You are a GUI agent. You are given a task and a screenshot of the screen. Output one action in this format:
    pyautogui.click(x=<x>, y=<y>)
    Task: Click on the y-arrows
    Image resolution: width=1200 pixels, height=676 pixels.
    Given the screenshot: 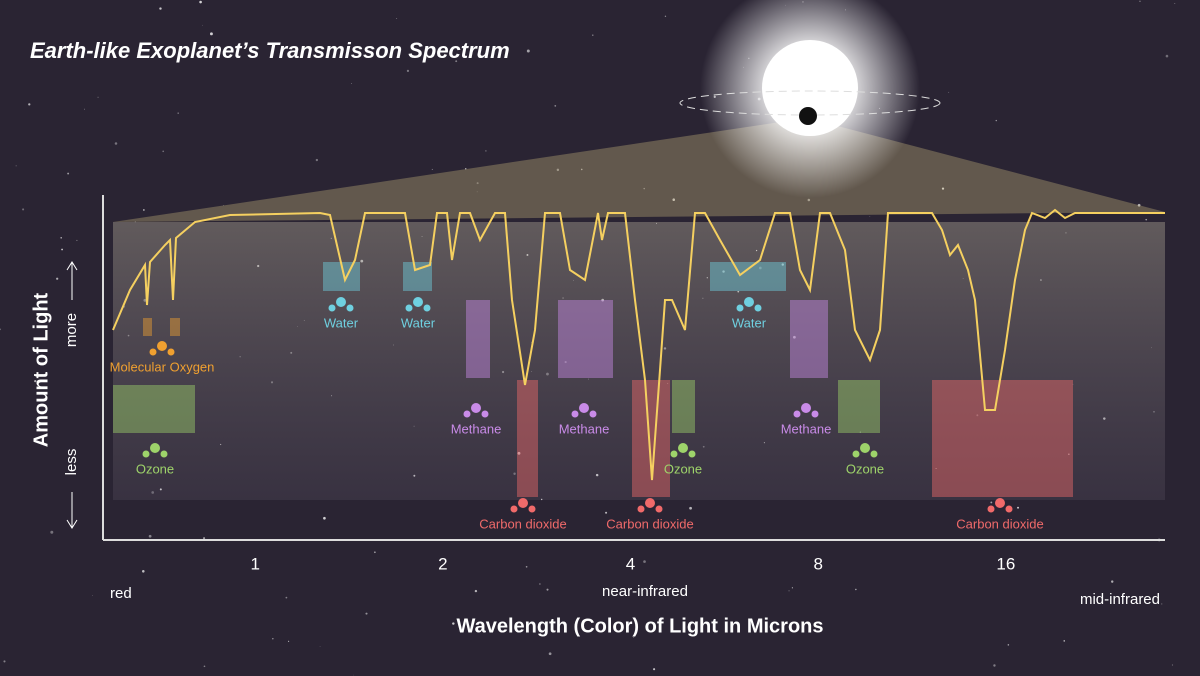 What is the action you would take?
    pyautogui.click(x=72, y=395)
    